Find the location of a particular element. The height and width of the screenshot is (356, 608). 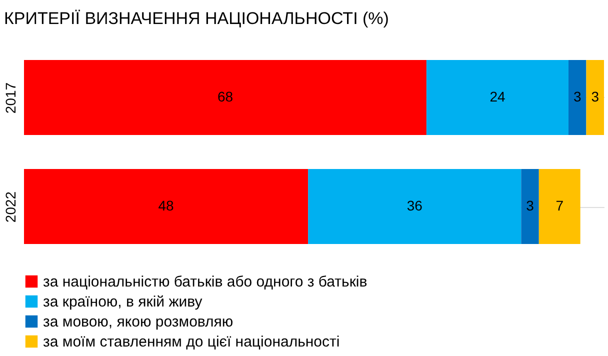

data-label: 24 is located at coordinates (498, 96).